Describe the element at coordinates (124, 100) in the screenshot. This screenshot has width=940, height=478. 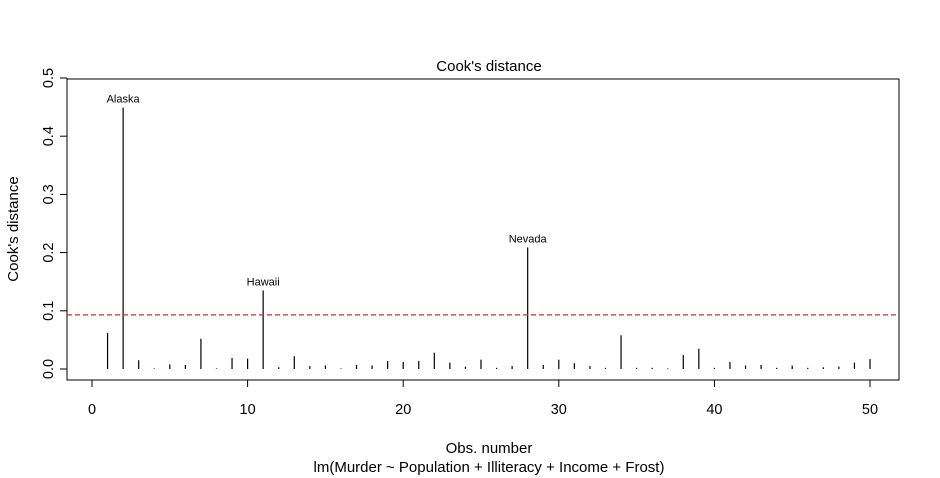
I see `annotation-label: Alaska` at that location.